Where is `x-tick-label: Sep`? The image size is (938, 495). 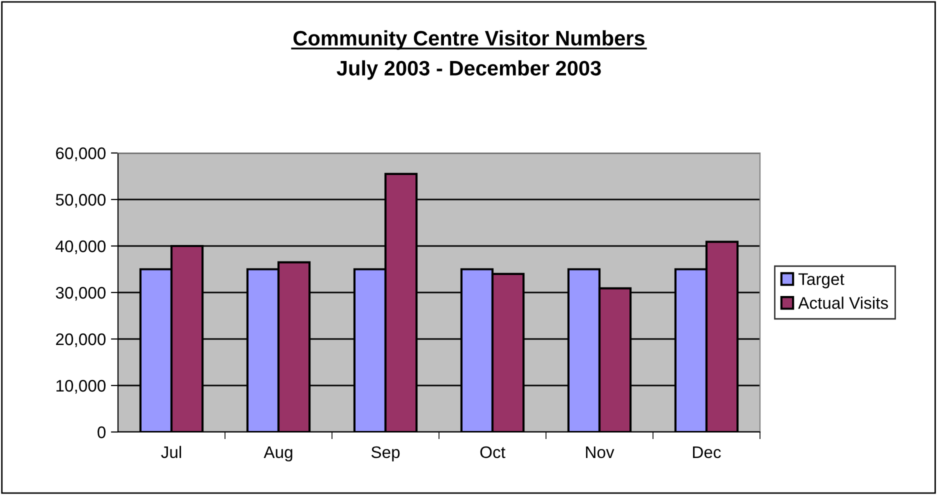
x-tick-label: Sep is located at coordinates (385, 454).